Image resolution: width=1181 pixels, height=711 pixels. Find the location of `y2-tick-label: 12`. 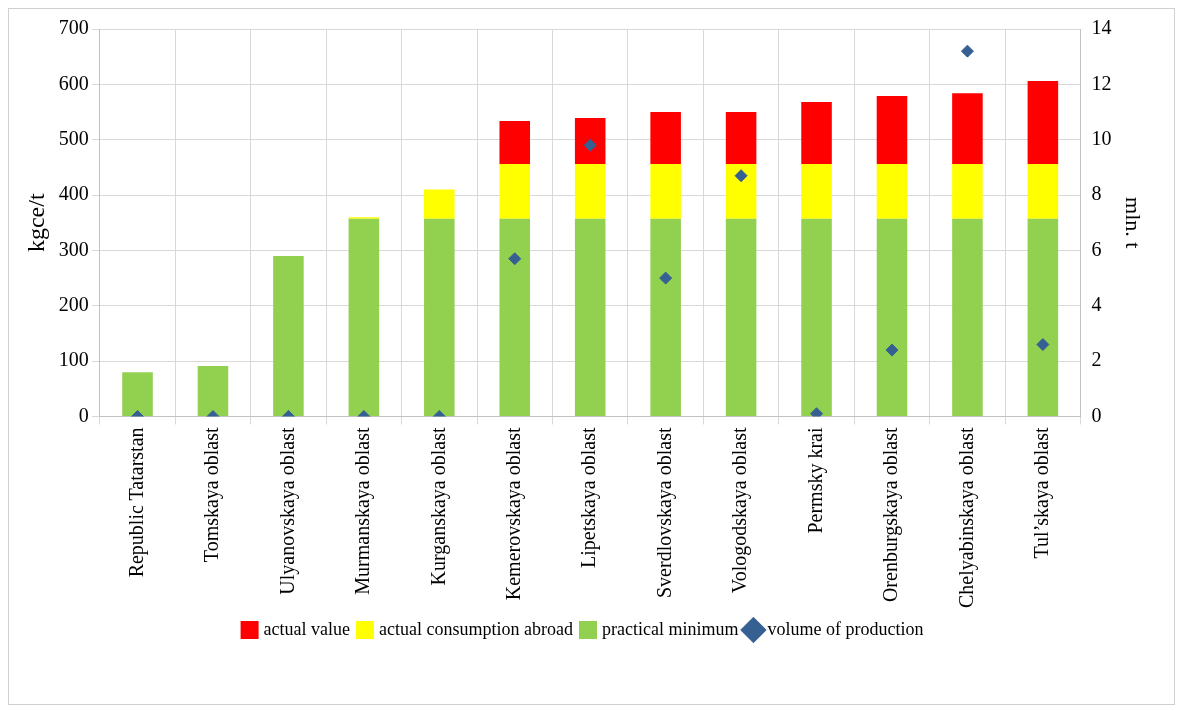

y2-tick-label: 12 is located at coordinates (1101, 82).